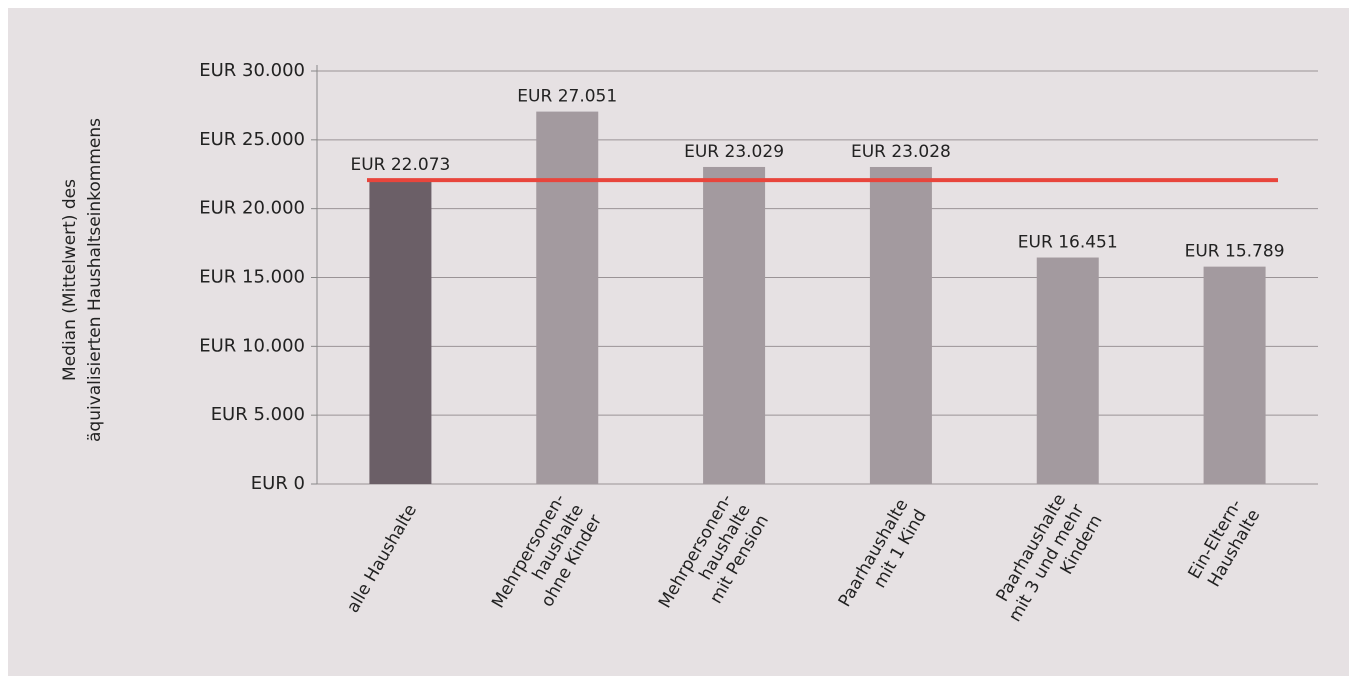  I want to click on y-tick-label: EUR 20.000, so click(252, 208).